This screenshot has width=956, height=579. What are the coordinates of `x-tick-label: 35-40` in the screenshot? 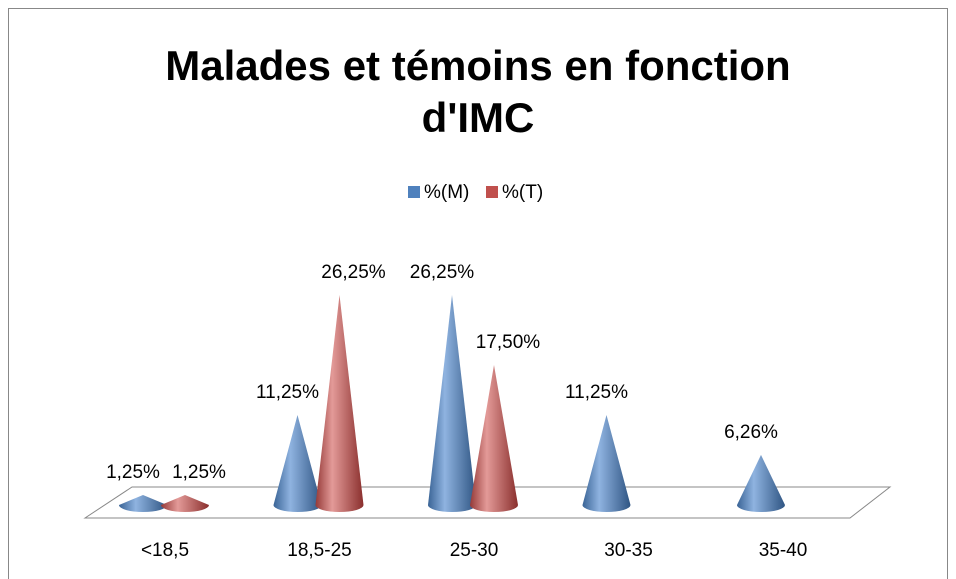 It's located at (783, 550).